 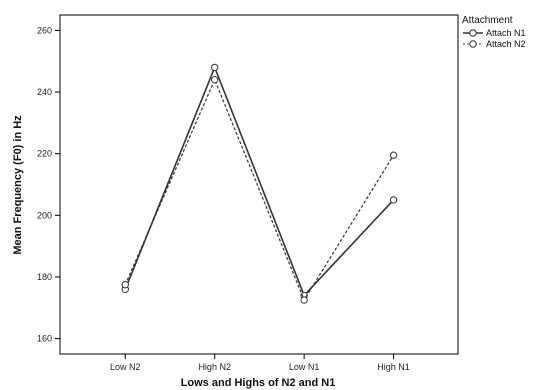 What do you see at coordinates (44, 154) in the screenshot?
I see `y-tick-label: 220` at bounding box center [44, 154].